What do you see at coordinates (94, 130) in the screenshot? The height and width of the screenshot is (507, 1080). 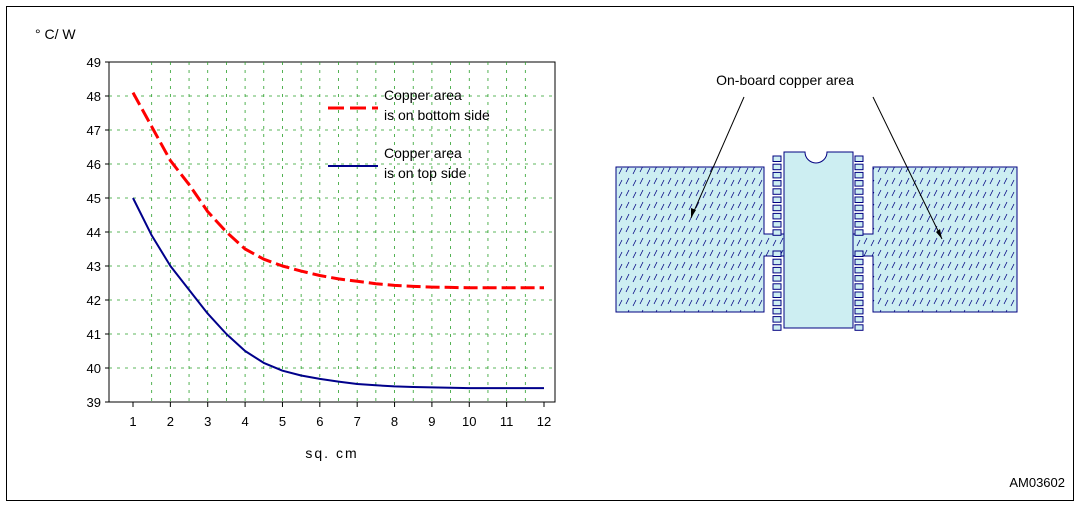 I see `y-tick-label: 47` at bounding box center [94, 130].